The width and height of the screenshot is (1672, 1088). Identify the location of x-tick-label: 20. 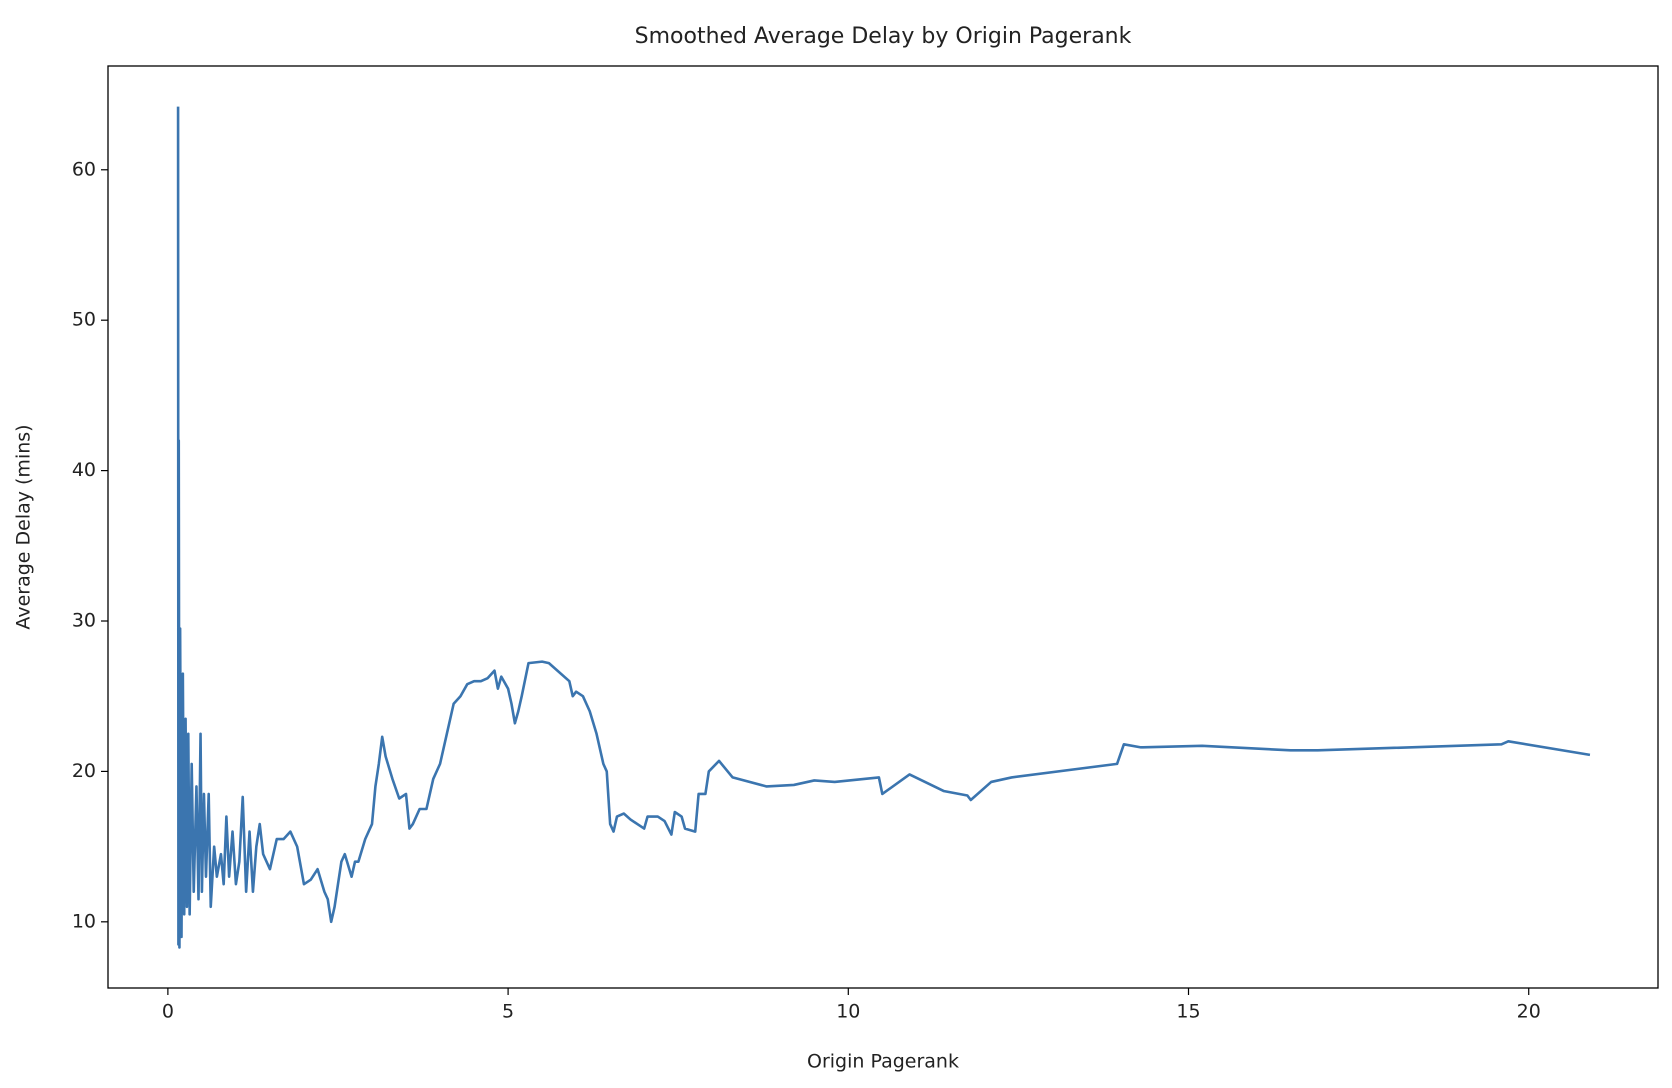
(1529, 1012).